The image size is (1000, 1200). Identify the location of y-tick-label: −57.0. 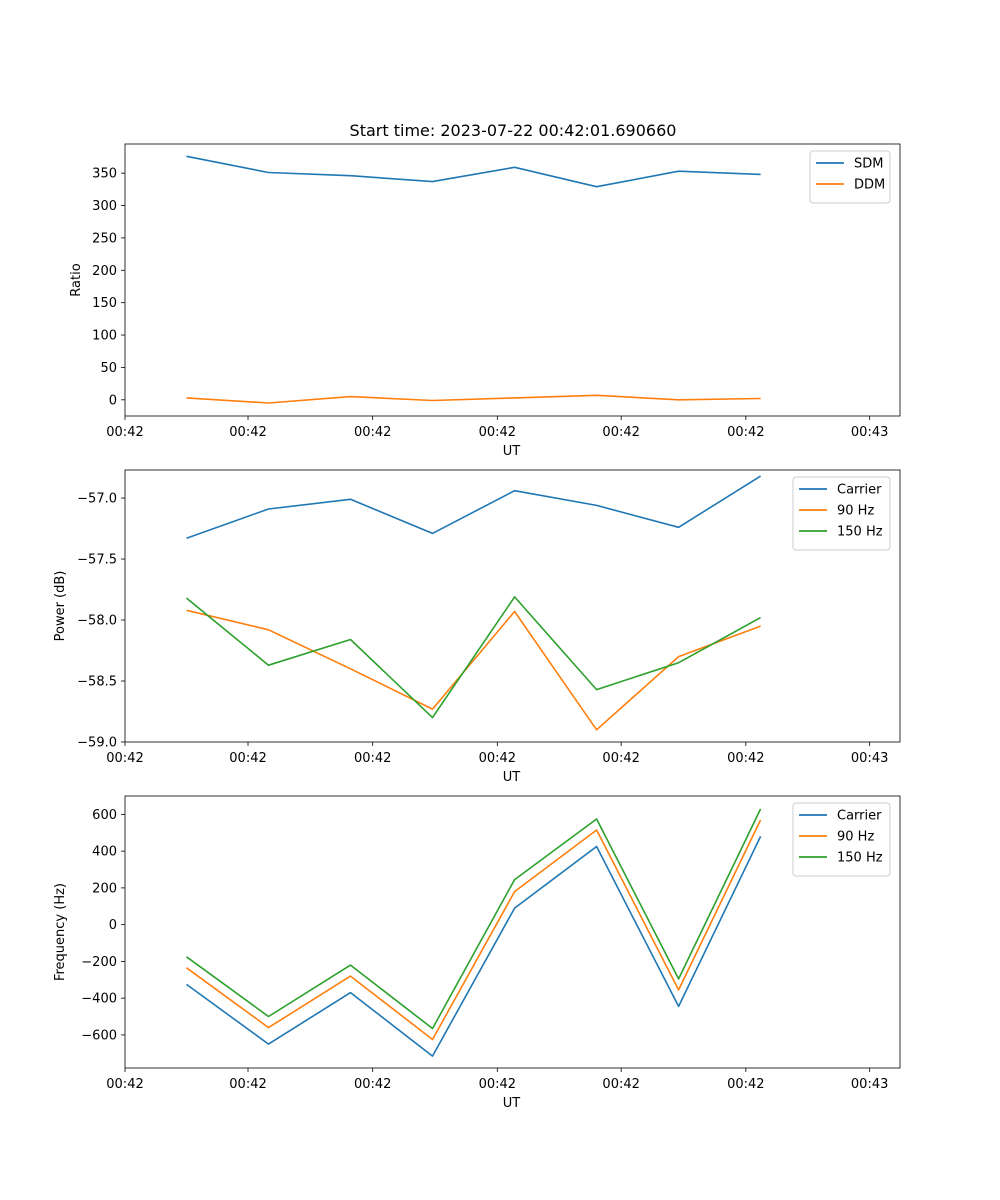
(97, 499).